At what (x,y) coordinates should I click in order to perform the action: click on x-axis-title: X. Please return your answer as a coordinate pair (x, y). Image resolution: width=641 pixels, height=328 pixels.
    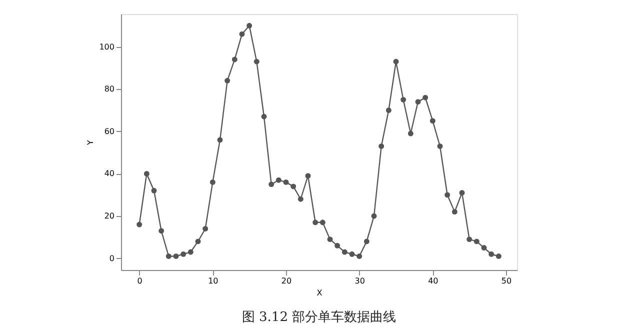
    Looking at the image, I should click on (319, 293).